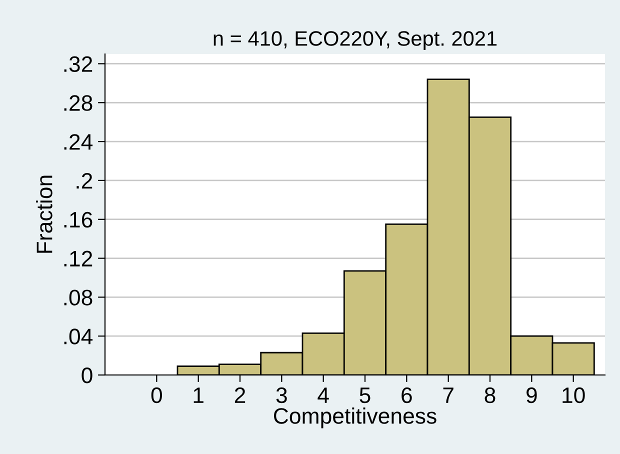  Describe the element at coordinates (87, 376) in the screenshot. I see `y-tick-label: 0` at that location.